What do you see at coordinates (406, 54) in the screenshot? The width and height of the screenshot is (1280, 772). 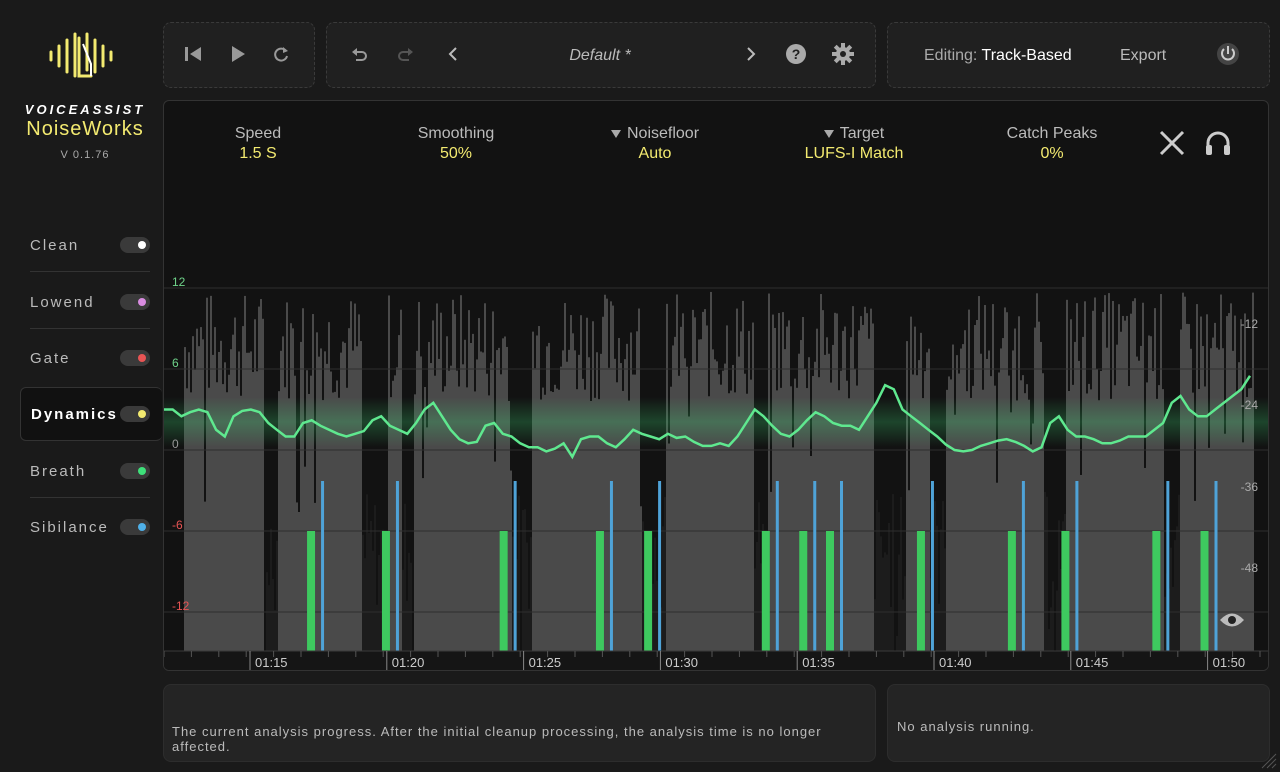 I see `redo-icon` at bounding box center [406, 54].